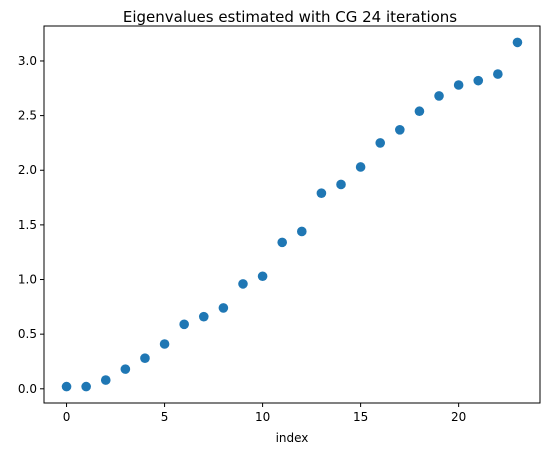 This screenshot has width=547, height=455. Describe the element at coordinates (27, 225) in the screenshot. I see `y-tick-label: 1.5` at that location.